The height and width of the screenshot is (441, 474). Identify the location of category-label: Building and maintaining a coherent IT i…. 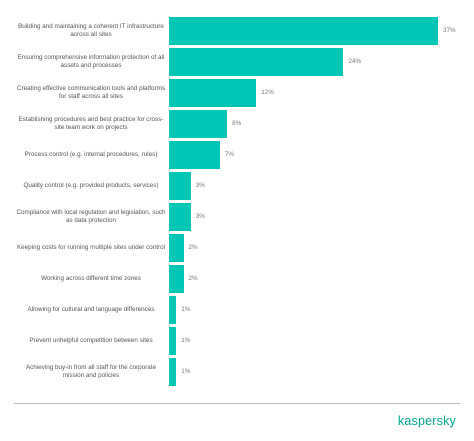
(91, 30).